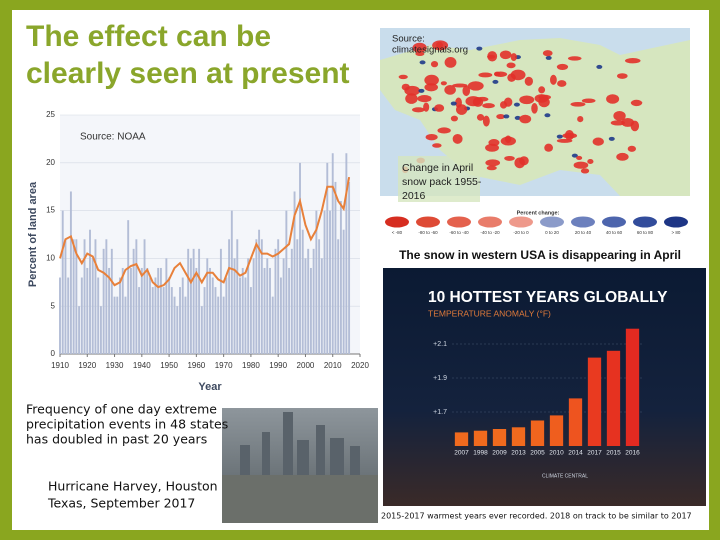  What do you see at coordinates (614, 232) in the screenshot?
I see `legend-label: 40 to 60` at bounding box center [614, 232].